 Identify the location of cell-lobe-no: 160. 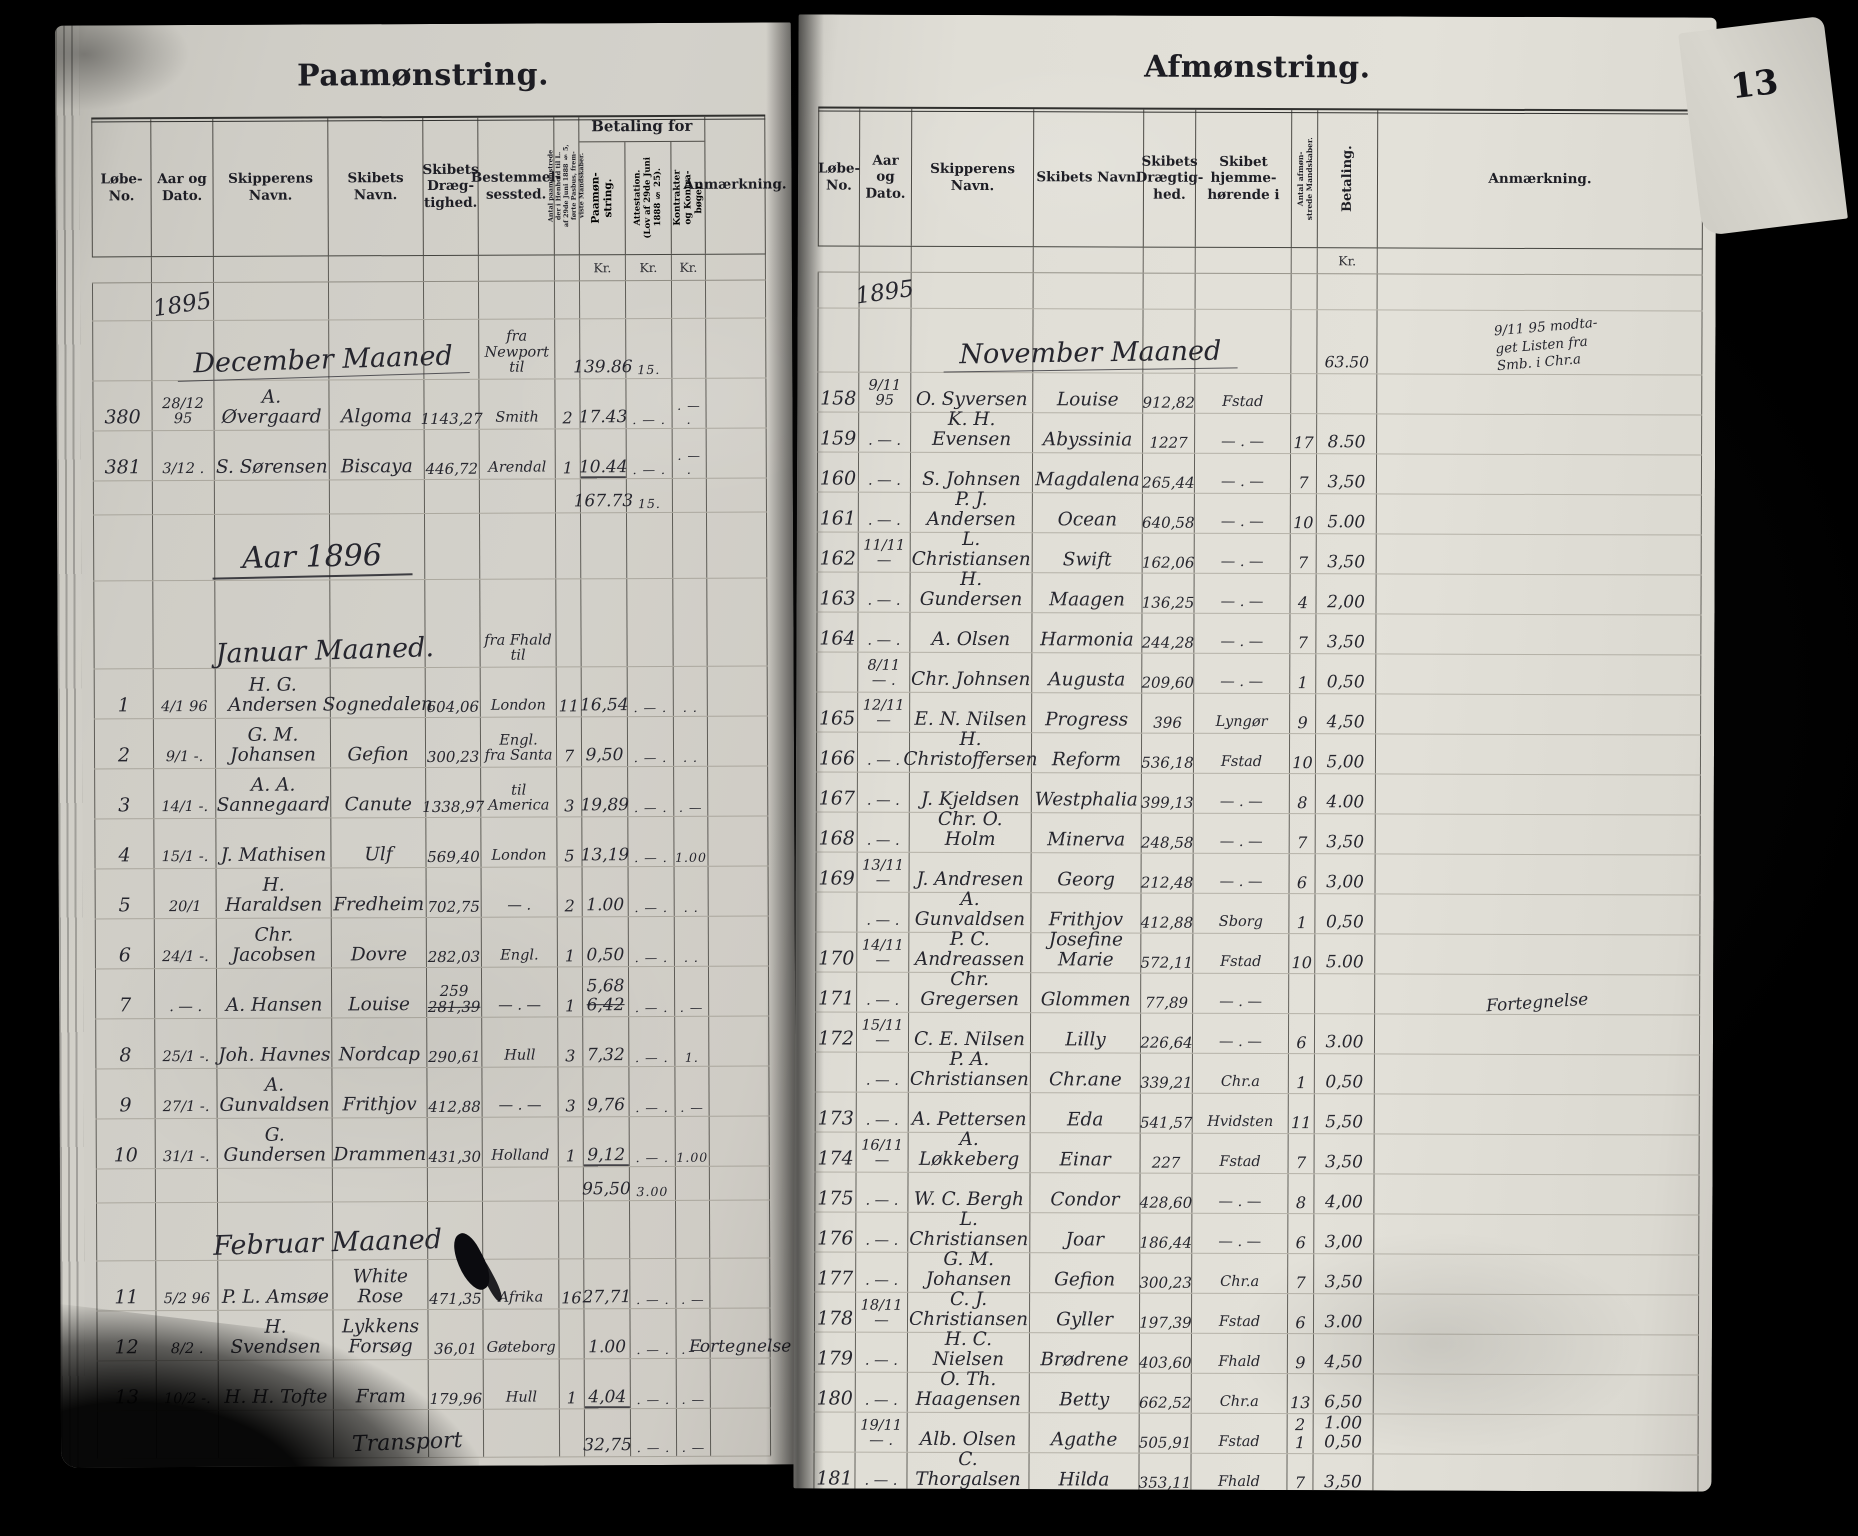
(838, 472).